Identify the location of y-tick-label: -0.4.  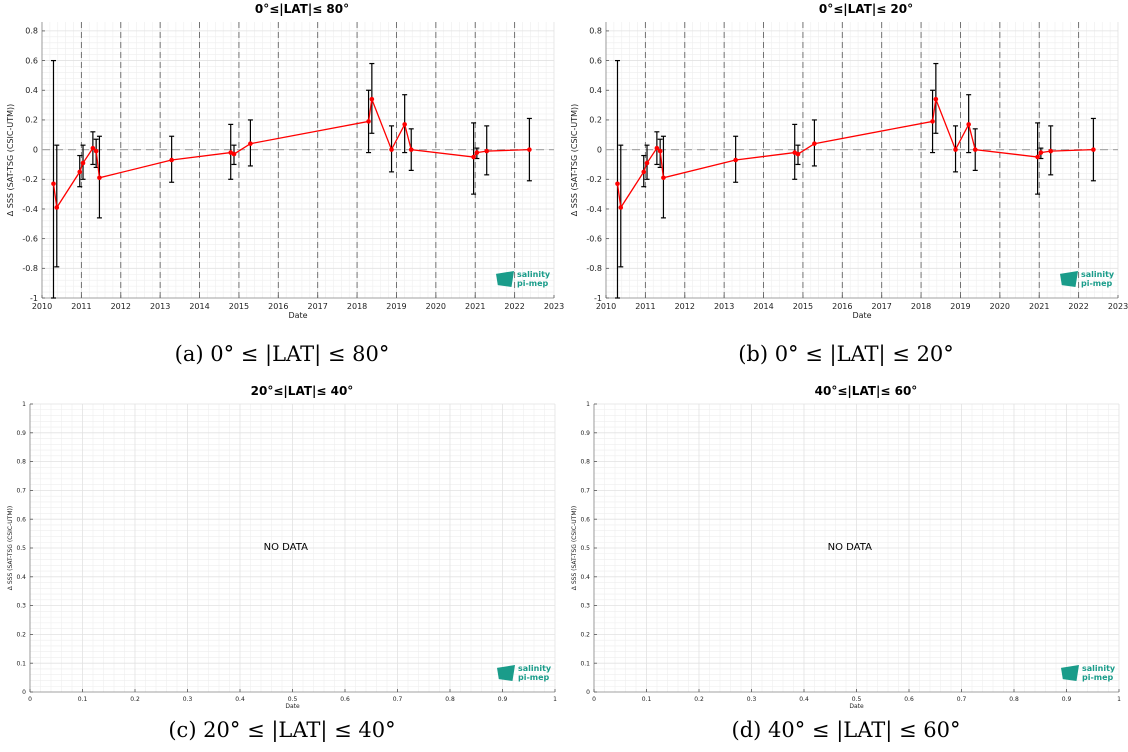
(594, 209).